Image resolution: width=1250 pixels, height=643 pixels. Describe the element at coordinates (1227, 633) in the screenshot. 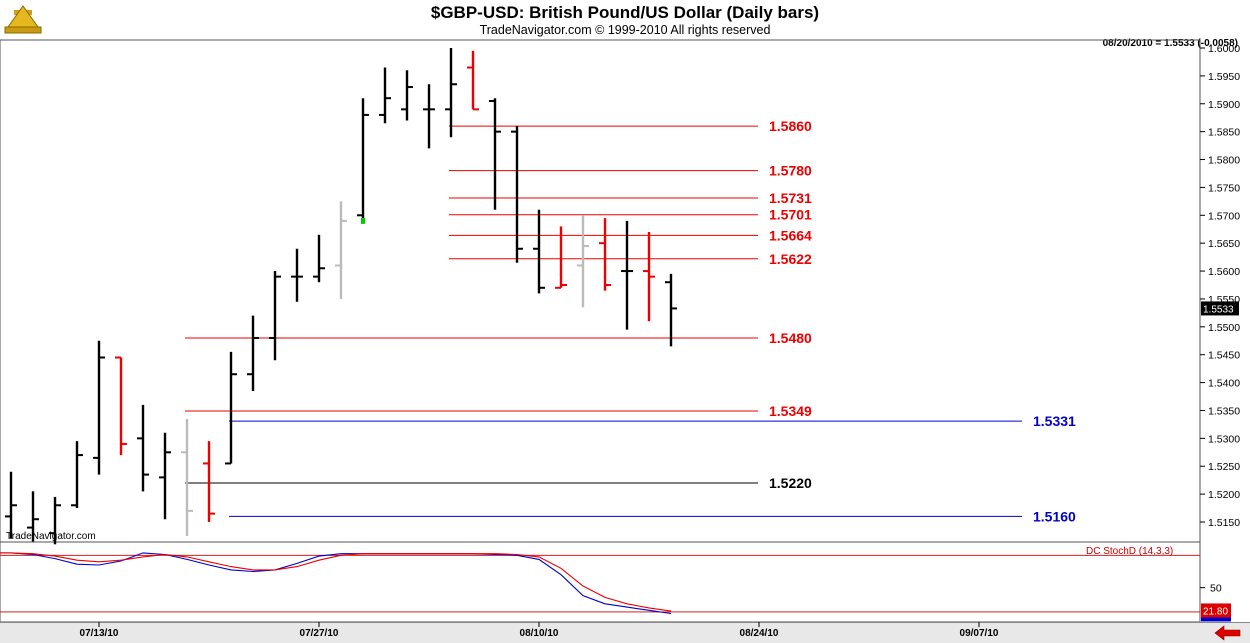

I see `scroll-left-arrow-icon` at that location.